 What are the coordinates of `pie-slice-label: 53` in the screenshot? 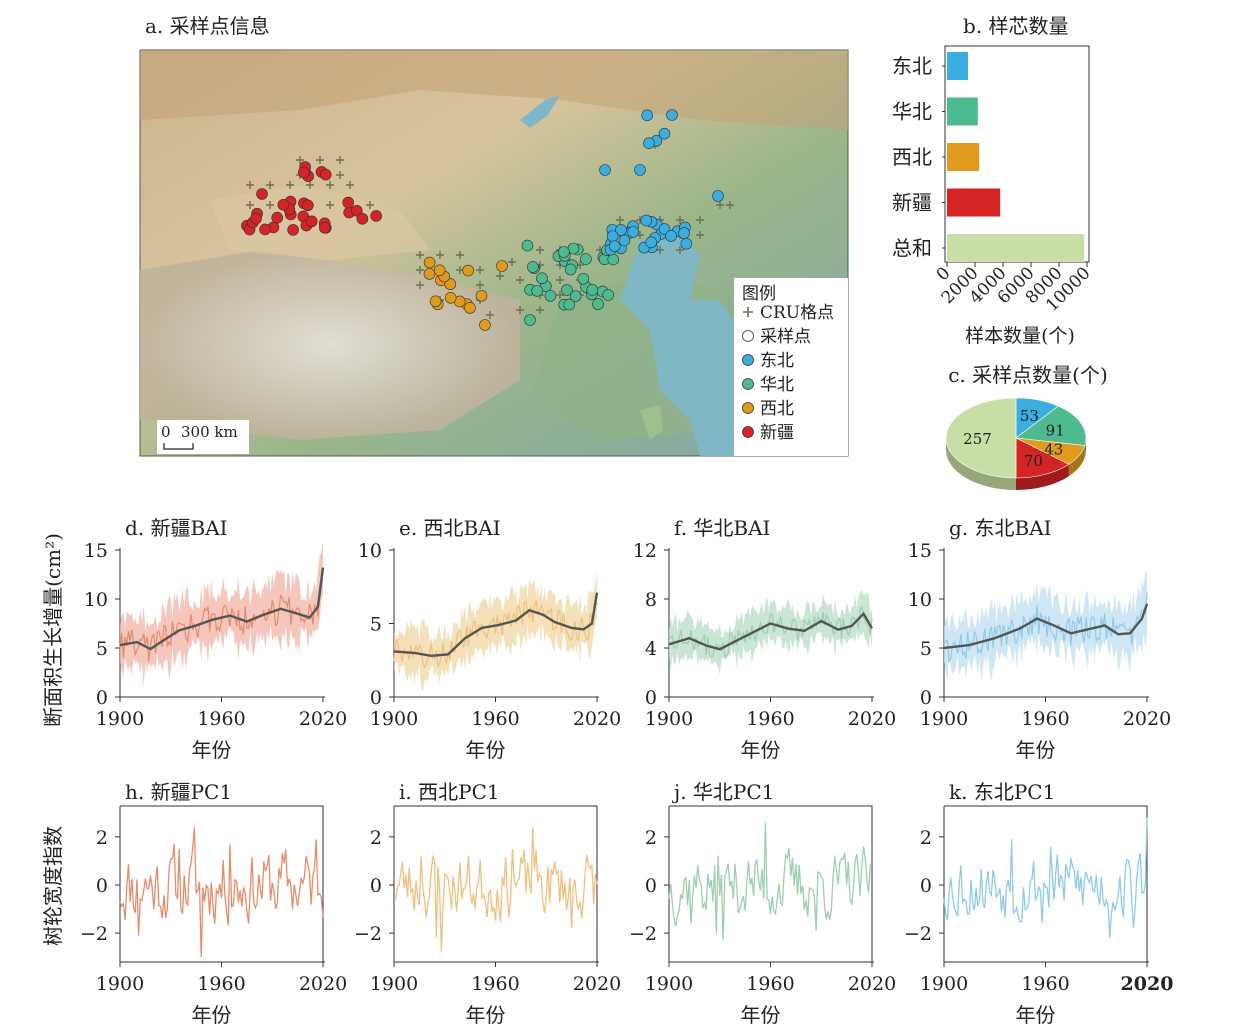 It's located at (1029, 416).